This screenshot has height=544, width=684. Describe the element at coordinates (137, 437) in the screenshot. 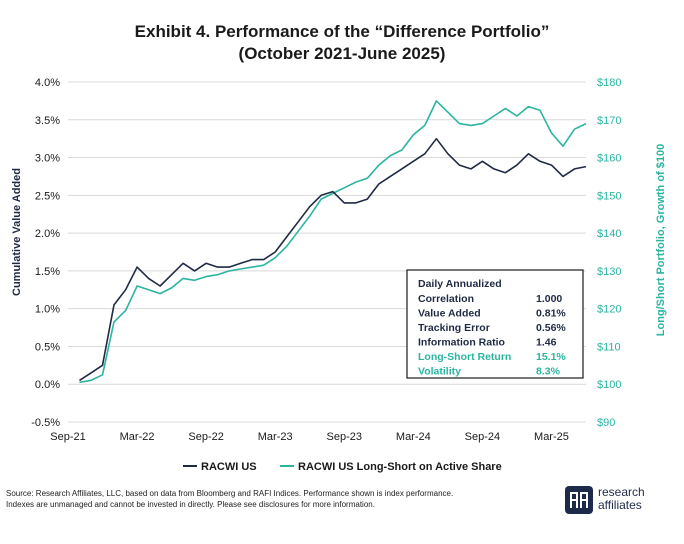

I see `x-axis-tick-label: Mar-22` at that location.